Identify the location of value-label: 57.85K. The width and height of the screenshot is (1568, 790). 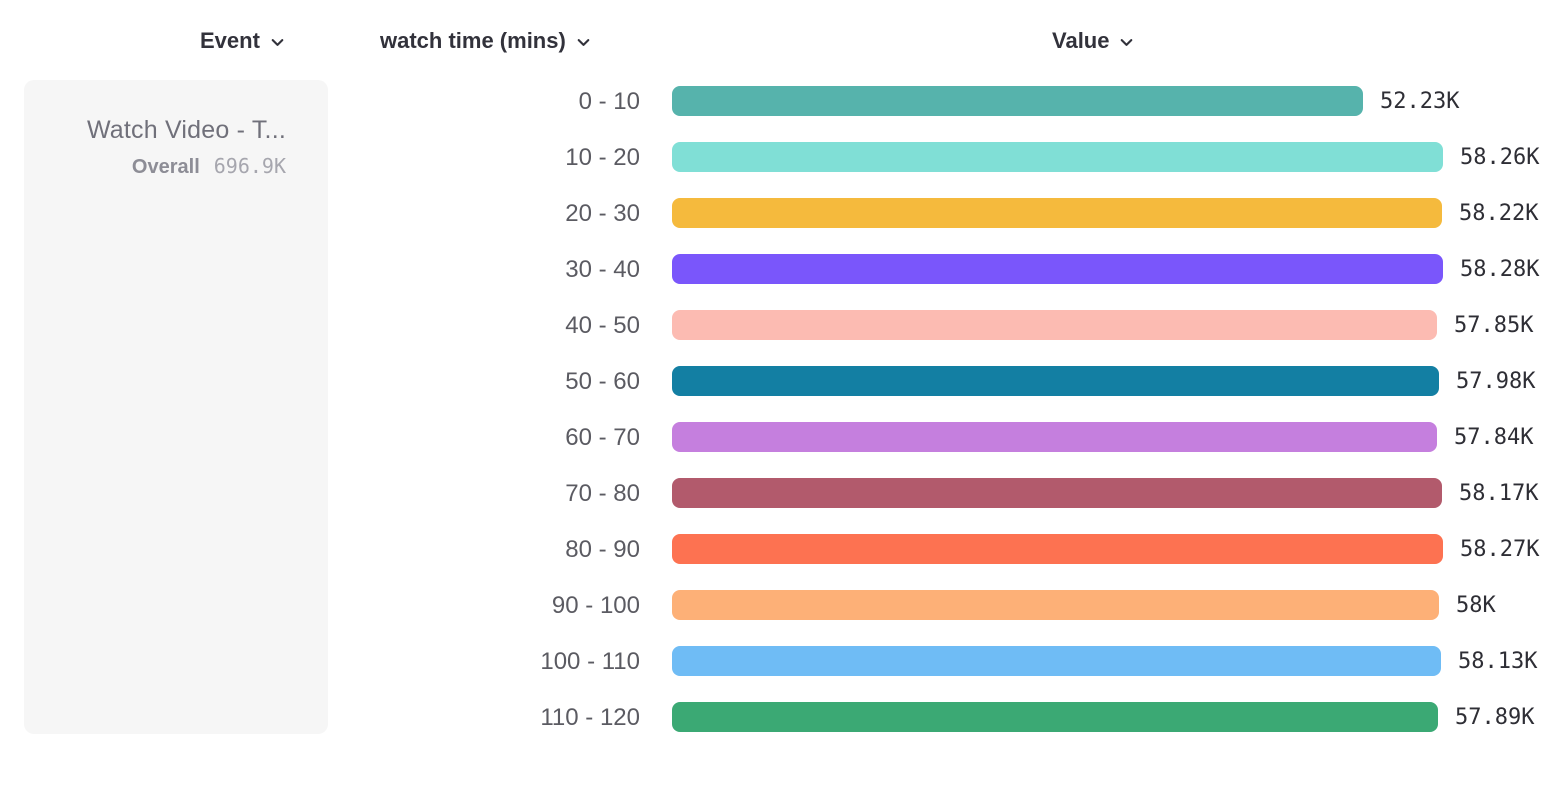
(1494, 325).